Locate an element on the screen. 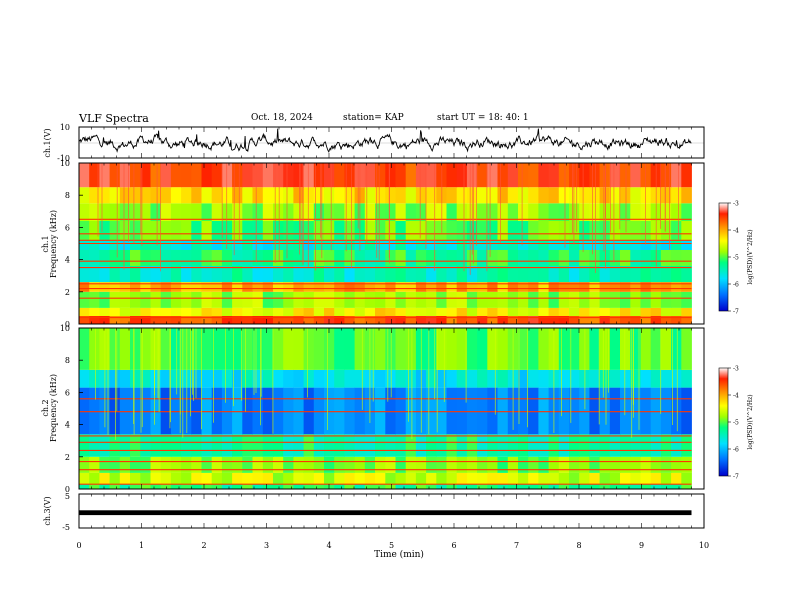 The height and width of the screenshot is (612, 792). colorbar-tick-label: -5 is located at coordinates (736, 423).